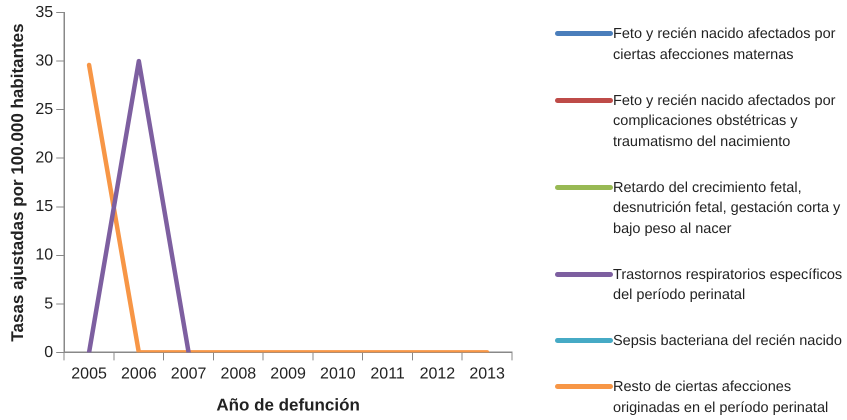 The image size is (847, 420). What do you see at coordinates (728, 341) in the screenshot?
I see `legend-label: Sepsis bacteriana del recién nacido` at bounding box center [728, 341].